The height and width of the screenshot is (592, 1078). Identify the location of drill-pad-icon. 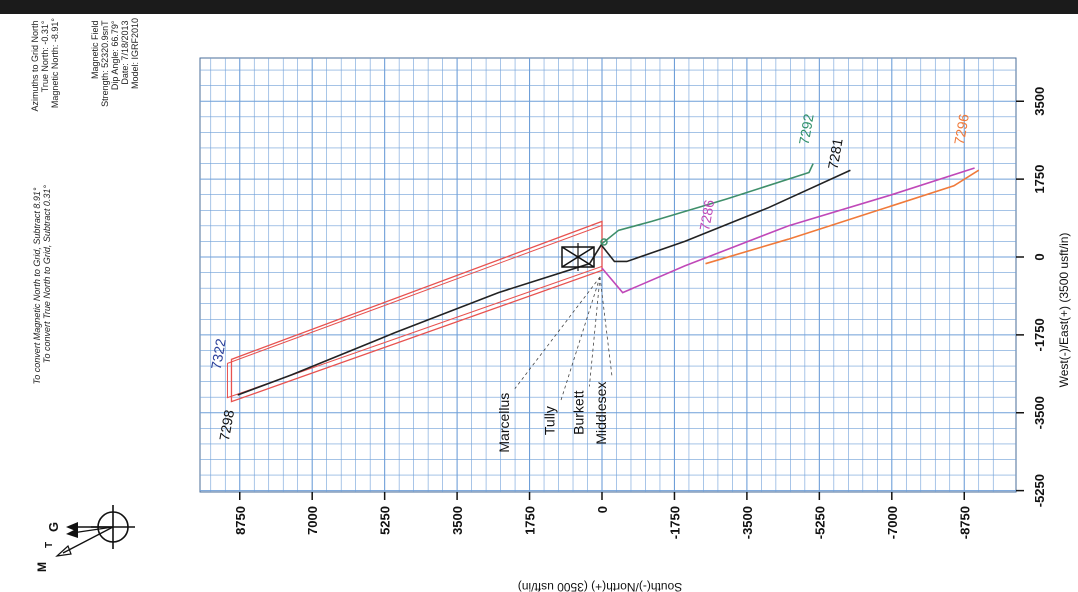
(584, 254).